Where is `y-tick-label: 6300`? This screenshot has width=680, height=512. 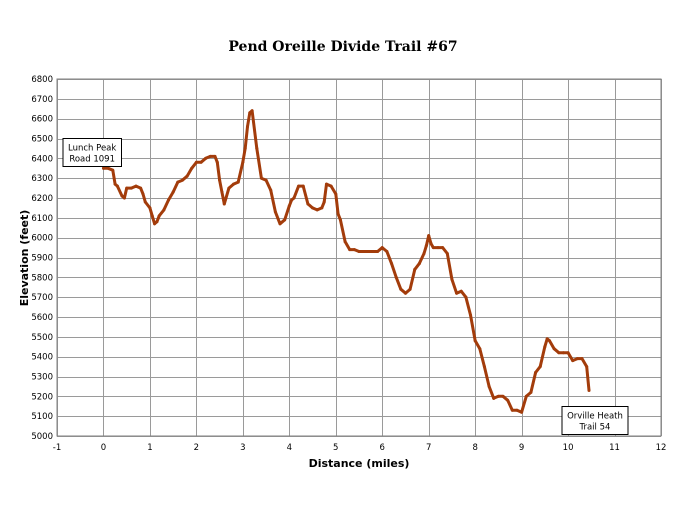 y-tick-label: 6300 is located at coordinates (42, 179).